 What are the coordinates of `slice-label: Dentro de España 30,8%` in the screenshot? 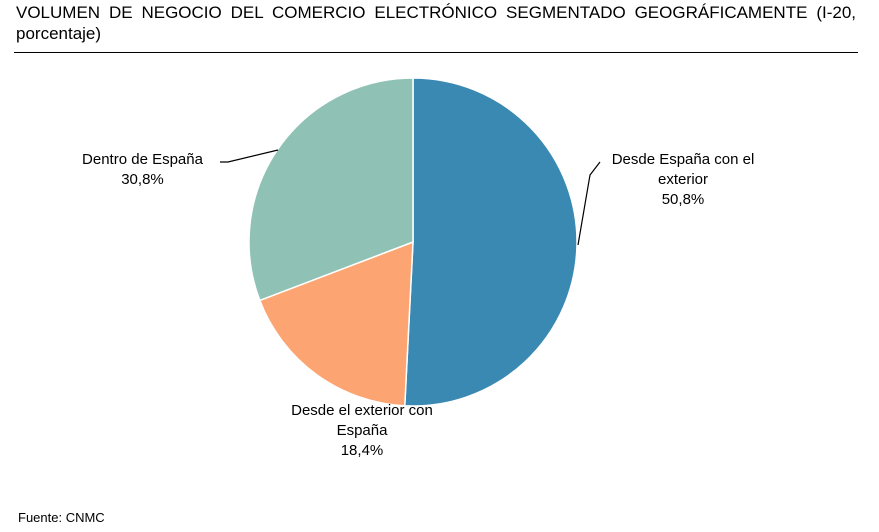 It's located at (142, 170).